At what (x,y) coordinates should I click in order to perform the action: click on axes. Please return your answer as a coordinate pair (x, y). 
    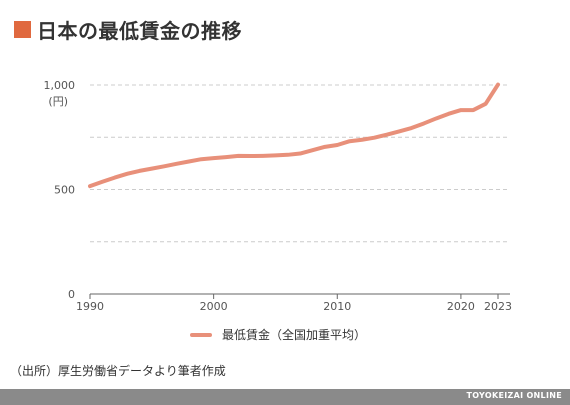
    Looking at the image, I should click on (299, 296).